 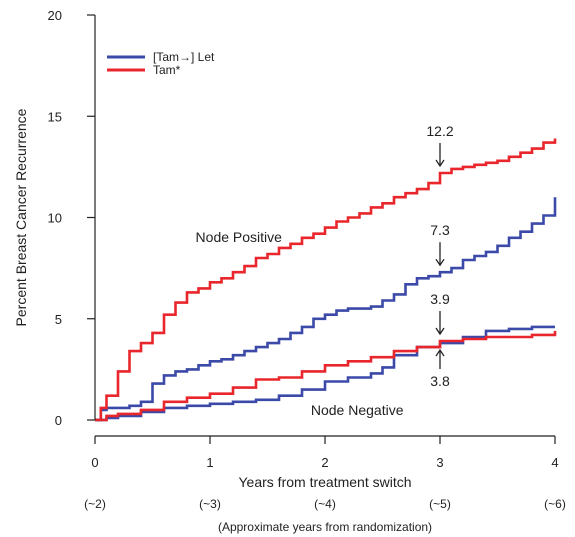 What do you see at coordinates (209, 462) in the screenshot?
I see `x-tick-label: 1` at bounding box center [209, 462].